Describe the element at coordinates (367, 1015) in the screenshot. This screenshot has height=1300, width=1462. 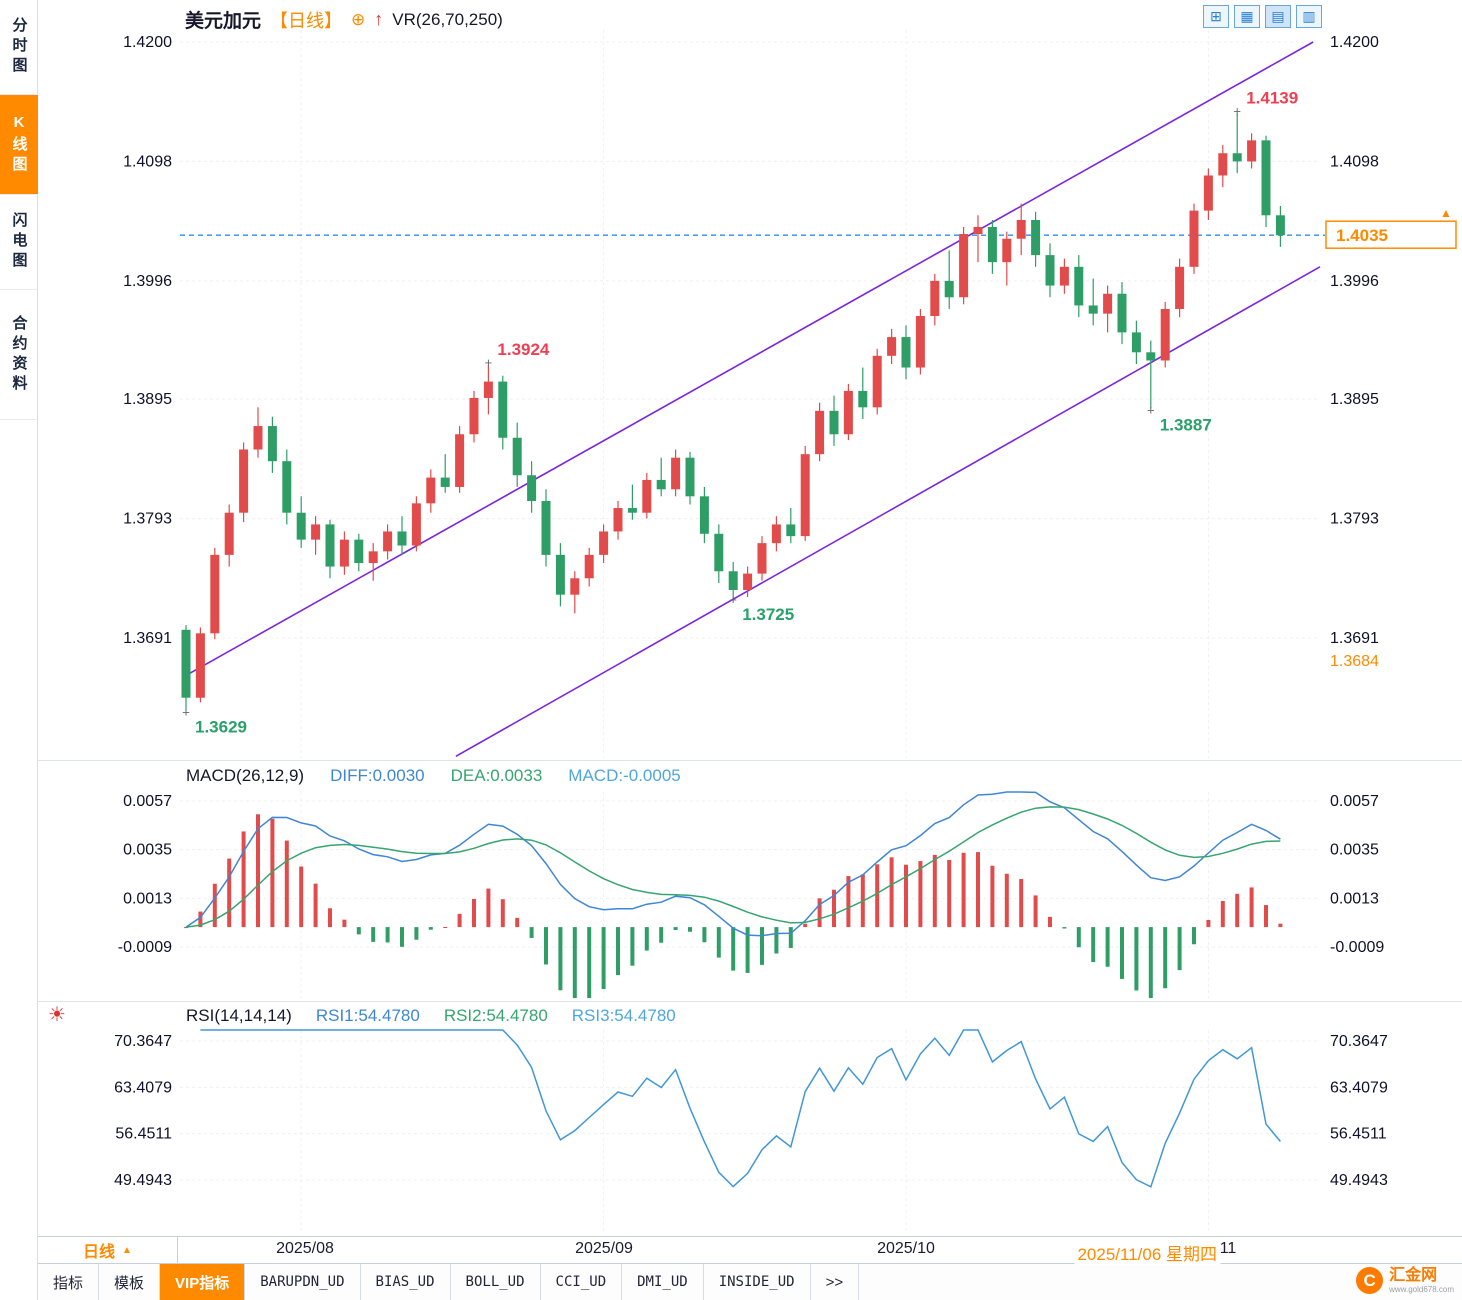
I see `rsi1-value: RSI1:54.4780` at that location.